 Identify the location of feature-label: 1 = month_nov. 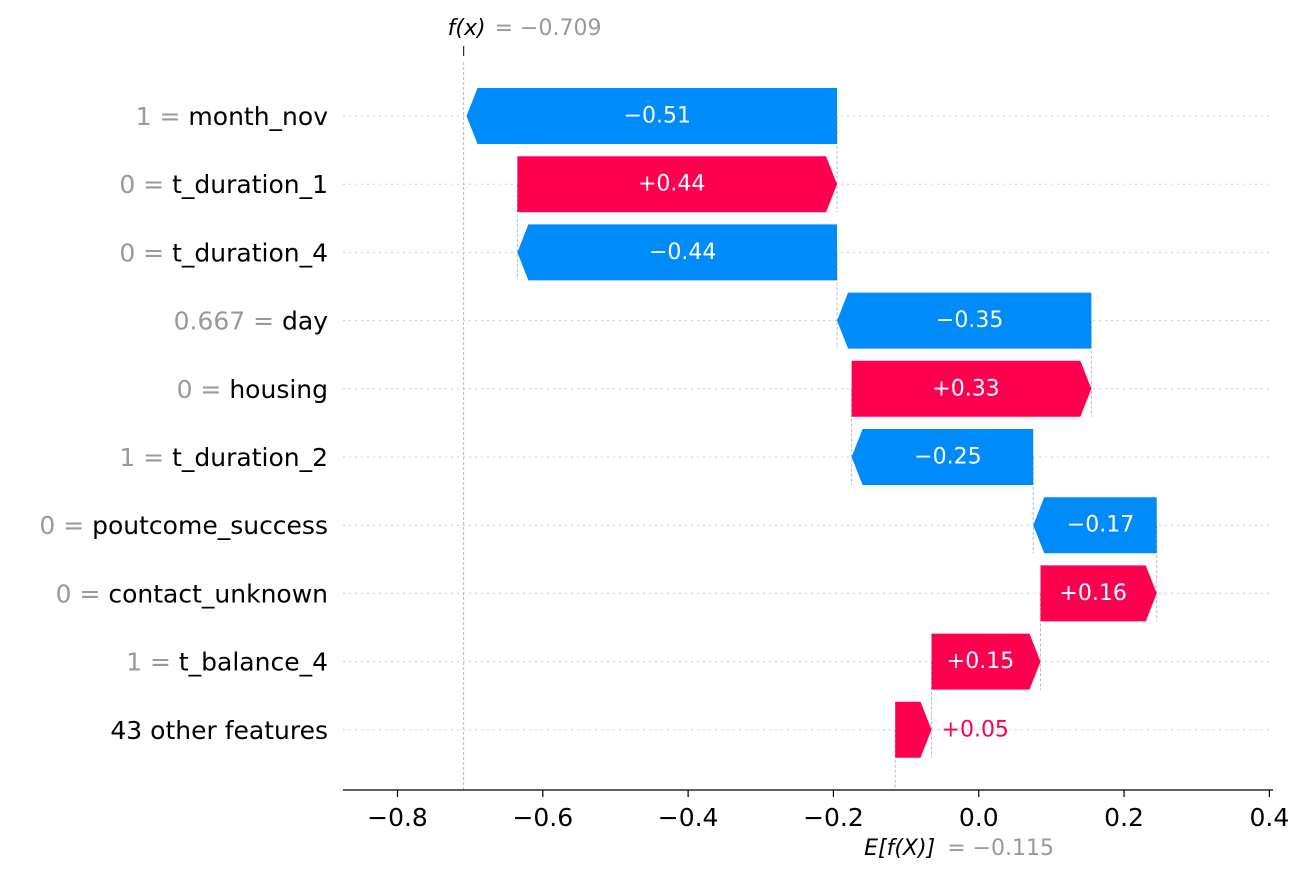
(232, 116).